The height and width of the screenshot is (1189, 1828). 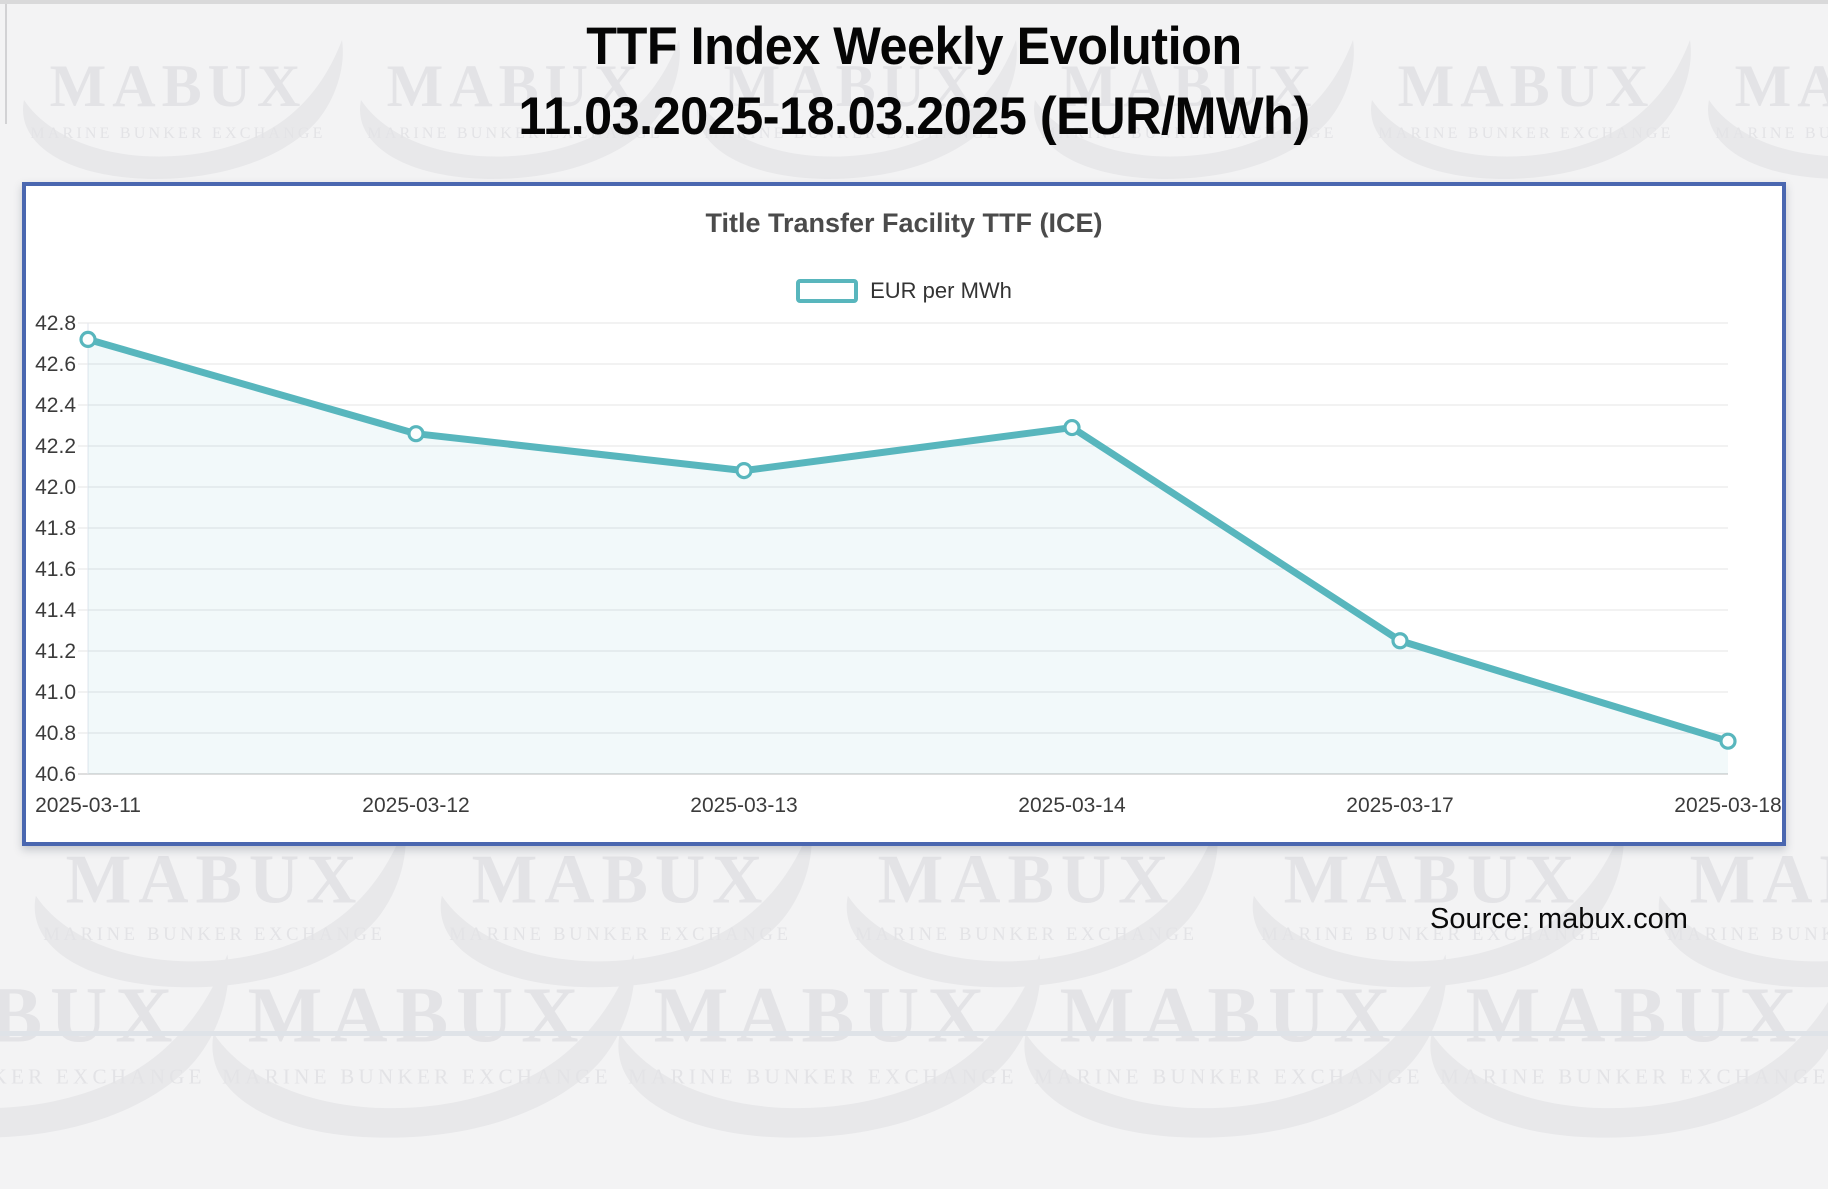 I want to click on y-tick-label: 41.2, so click(x=55, y=651).